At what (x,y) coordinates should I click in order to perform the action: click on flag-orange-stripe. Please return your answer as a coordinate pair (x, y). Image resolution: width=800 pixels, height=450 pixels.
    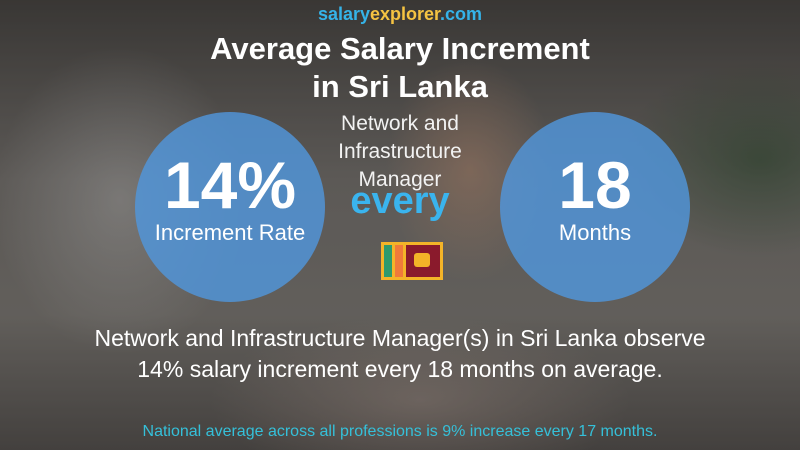
    Looking at the image, I should click on (399, 261).